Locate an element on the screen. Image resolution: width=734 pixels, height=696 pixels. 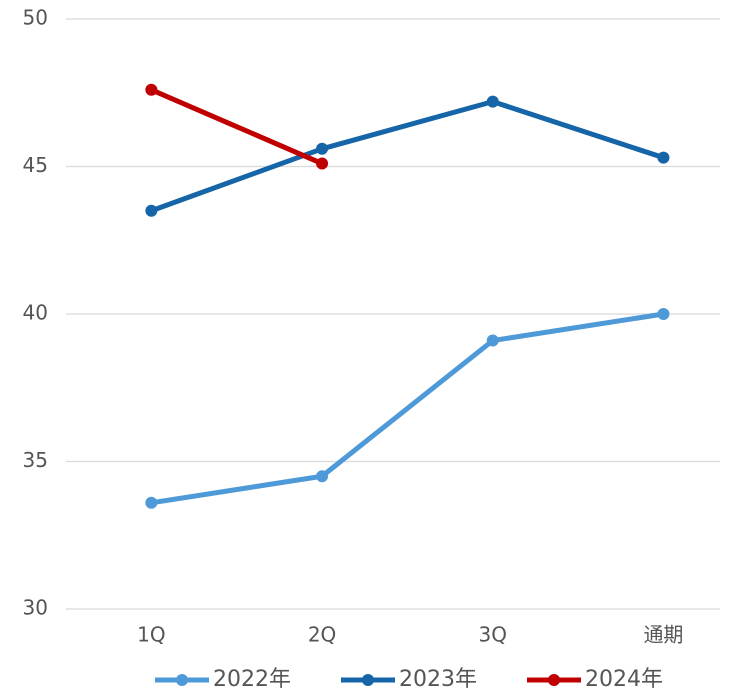
y-tick-label: 30 is located at coordinates (35, 608).